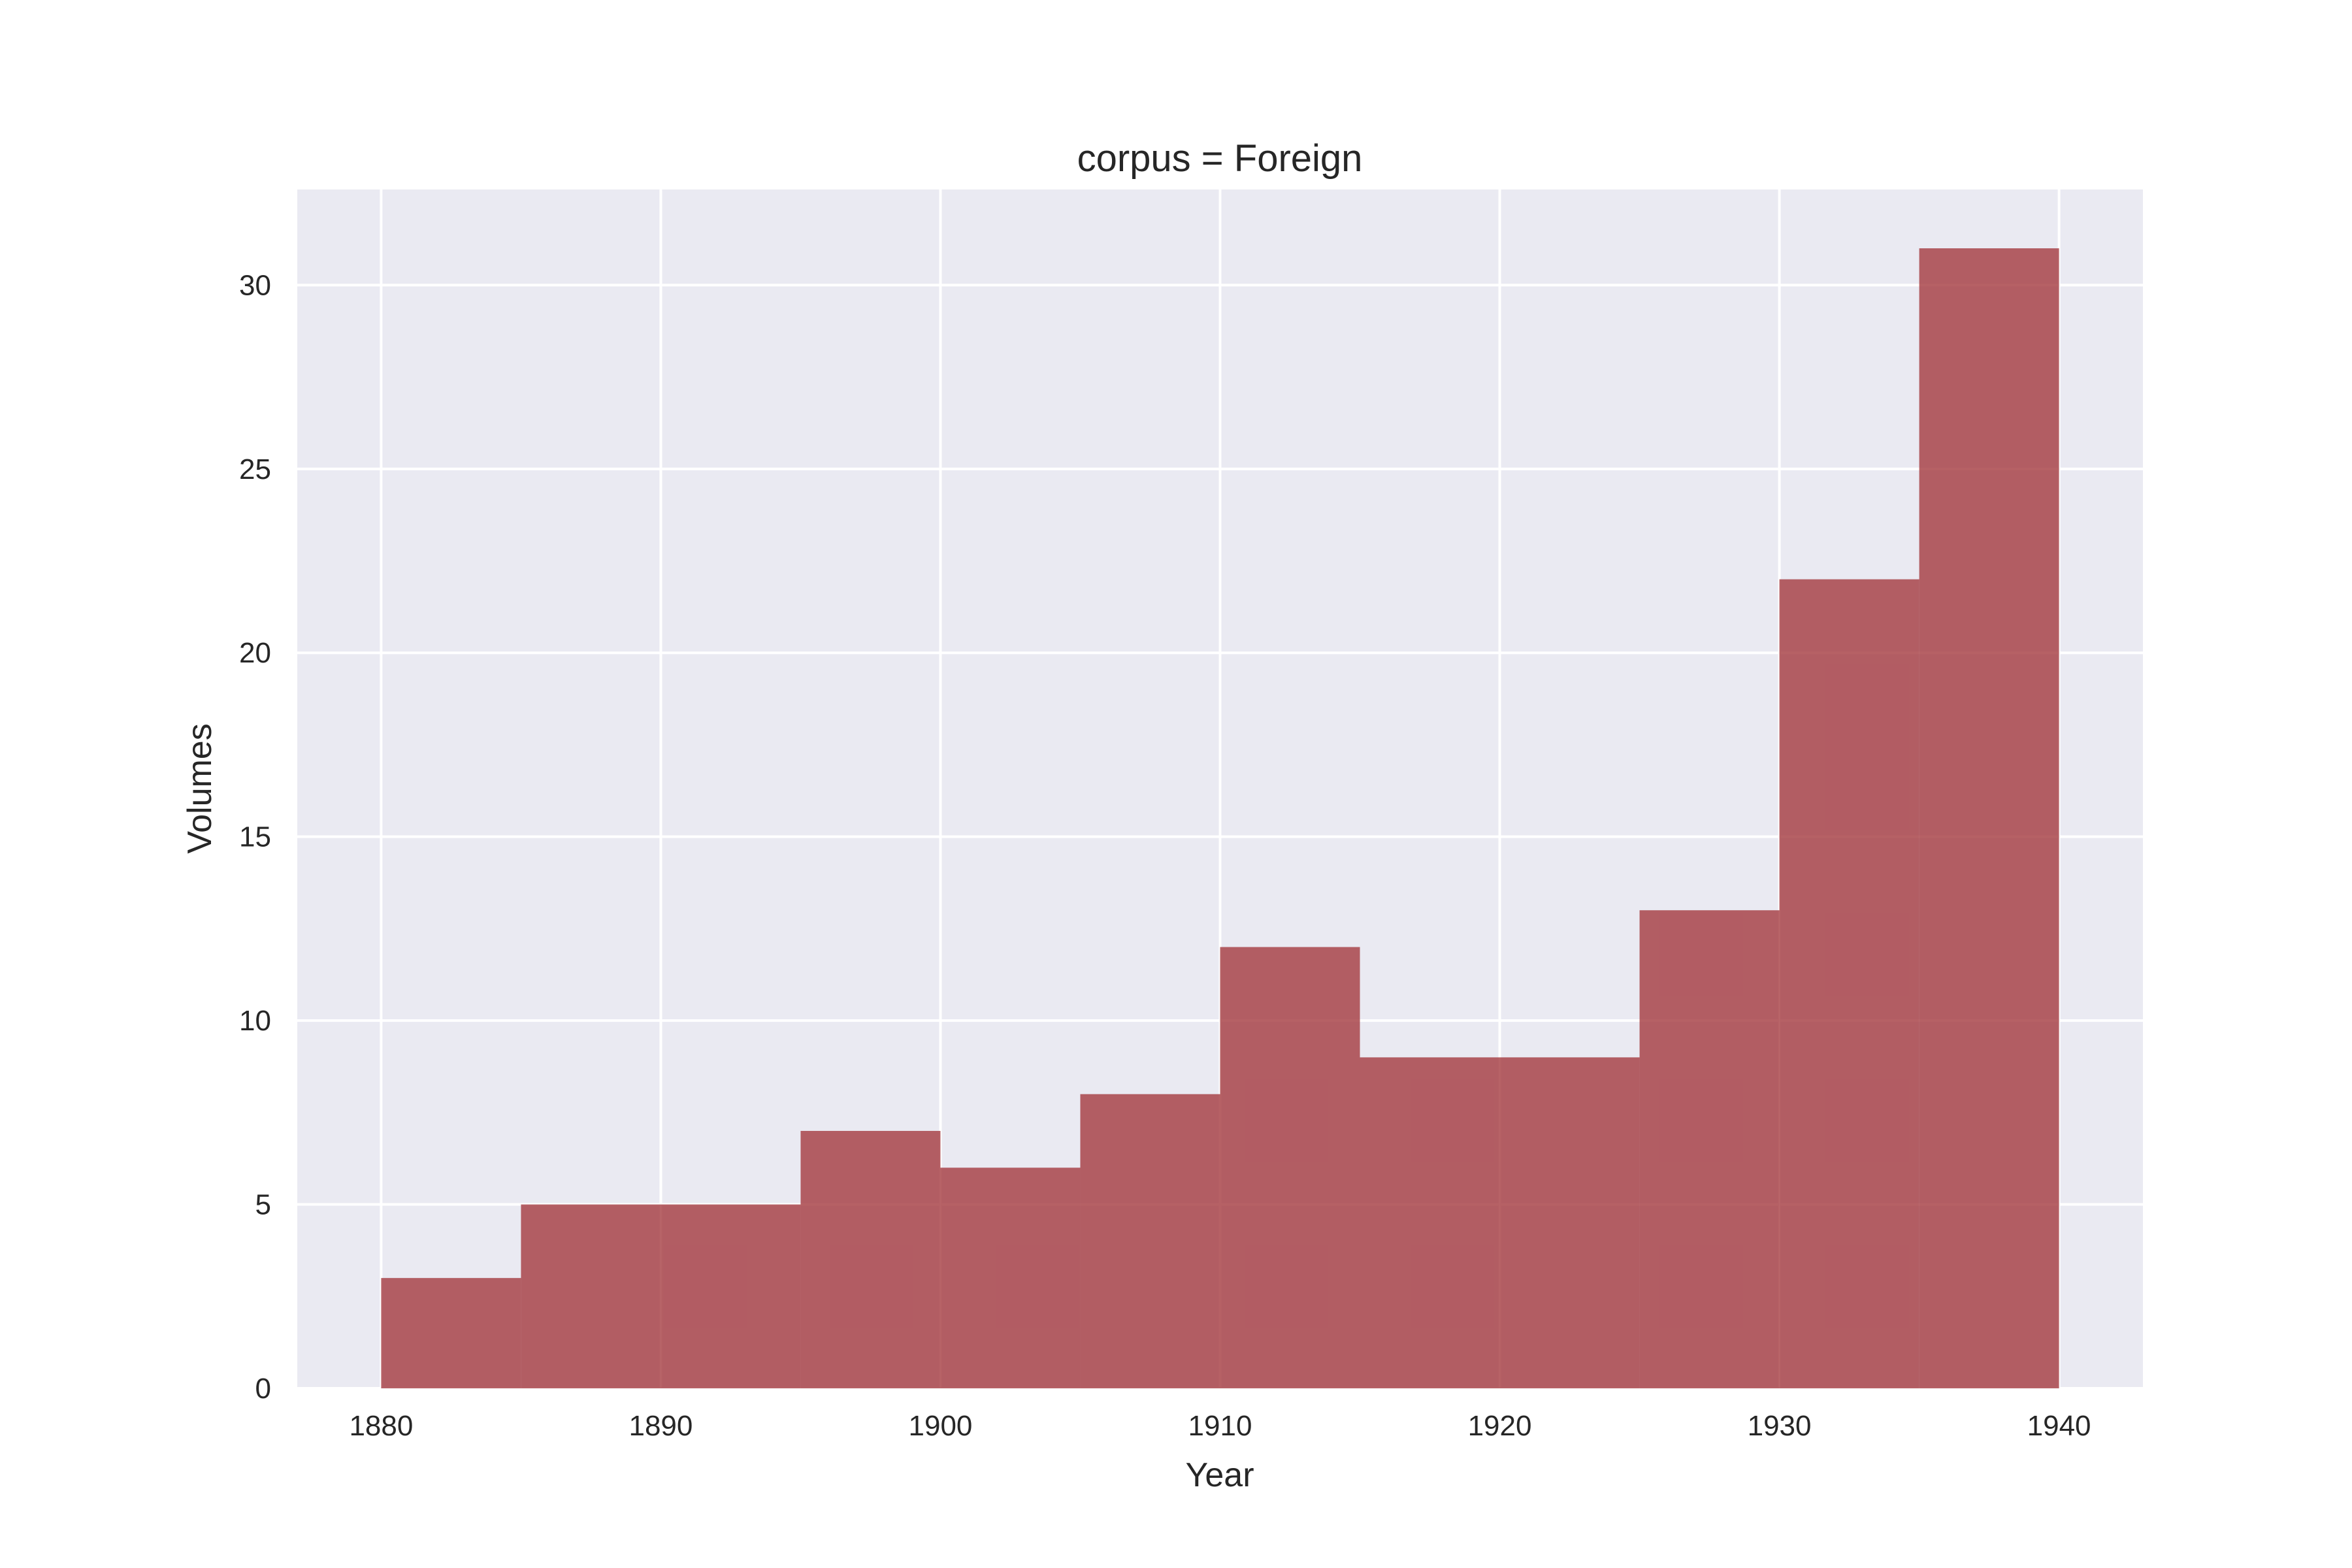 This screenshot has height=1568, width=2352. What do you see at coordinates (1780, 1426) in the screenshot?
I see `x-tick-label: 1930` at bounding box center [1780, 1426].